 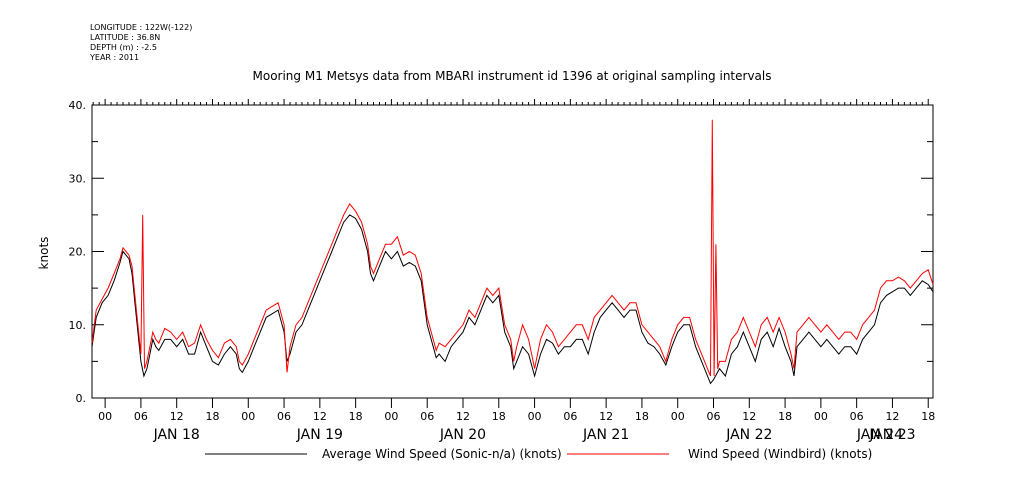 I want to click on header-year: YEAR : 2011, so click(x=114, y=57).